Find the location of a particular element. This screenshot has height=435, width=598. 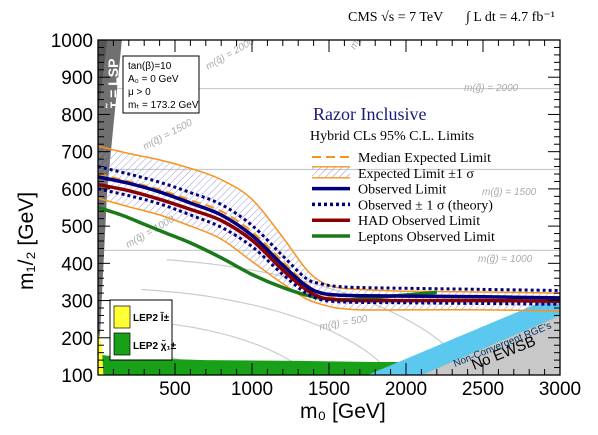

stau-lsp-region is located at coordinates (110, 207).